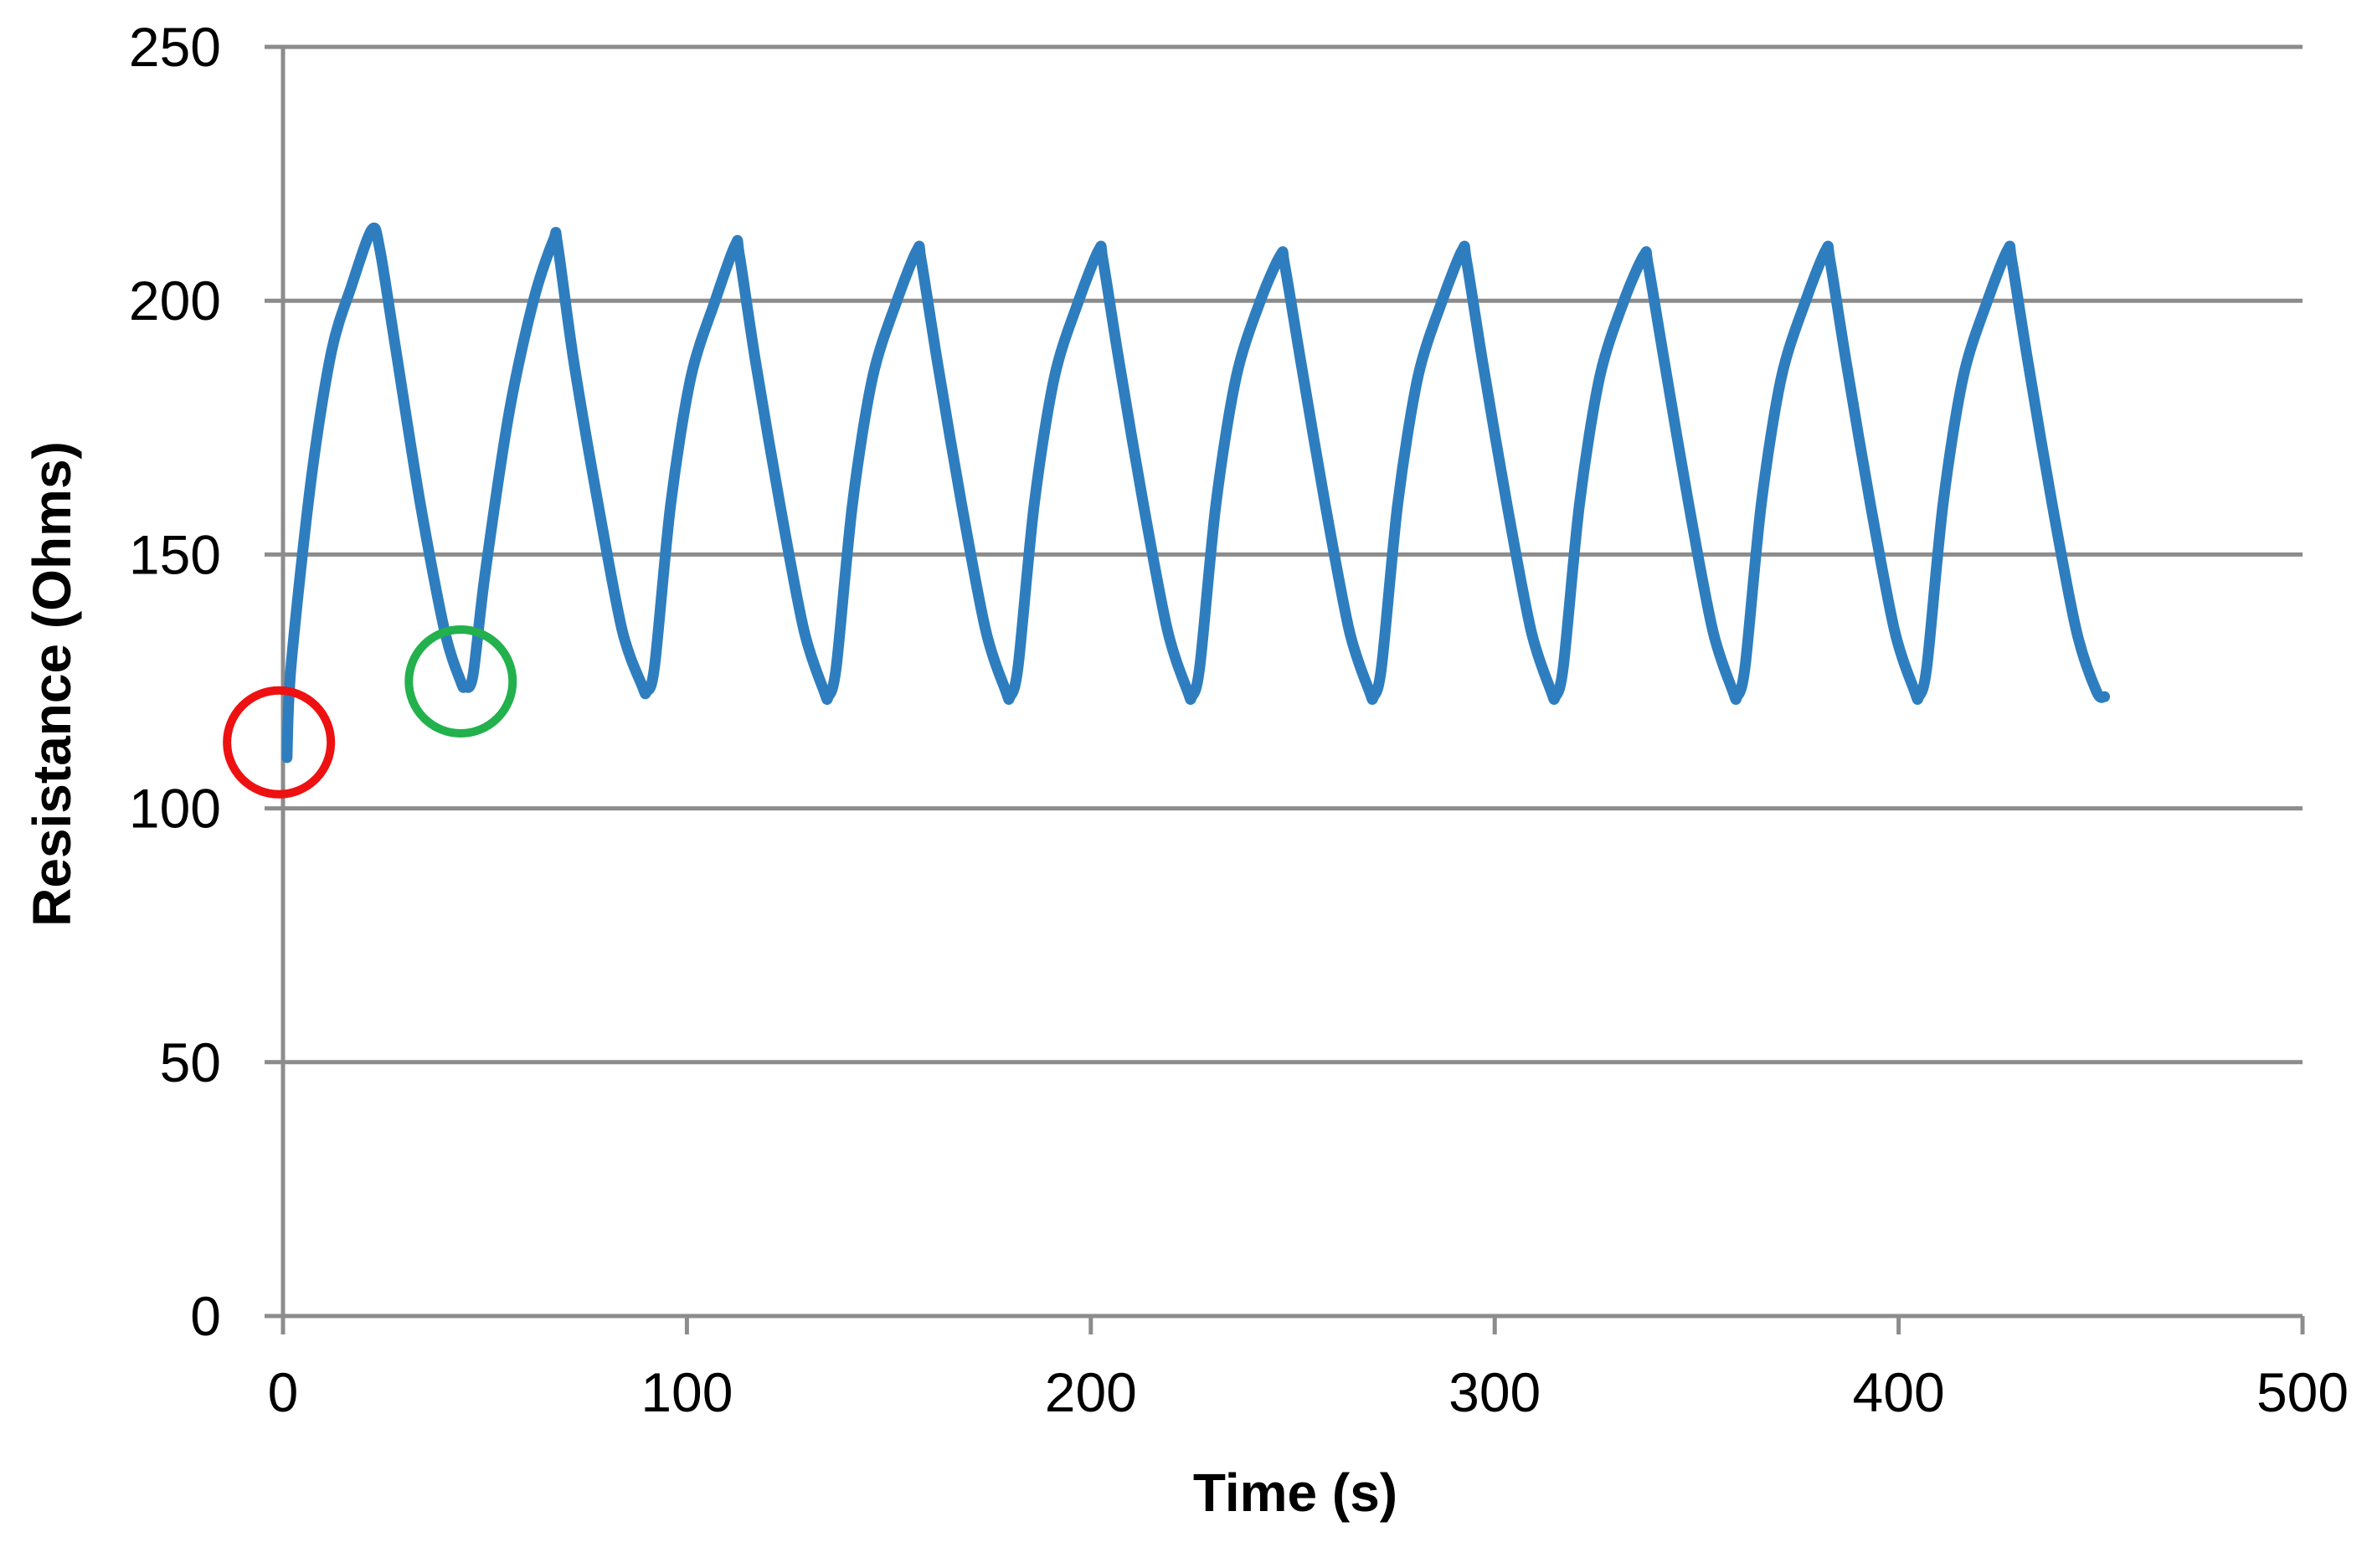 The image size is (2367, 1568). What do you see at coordinates (175, 809) in the screenshot?
I see `y-tick-label-100: 100` at bounding box center [175, 809].